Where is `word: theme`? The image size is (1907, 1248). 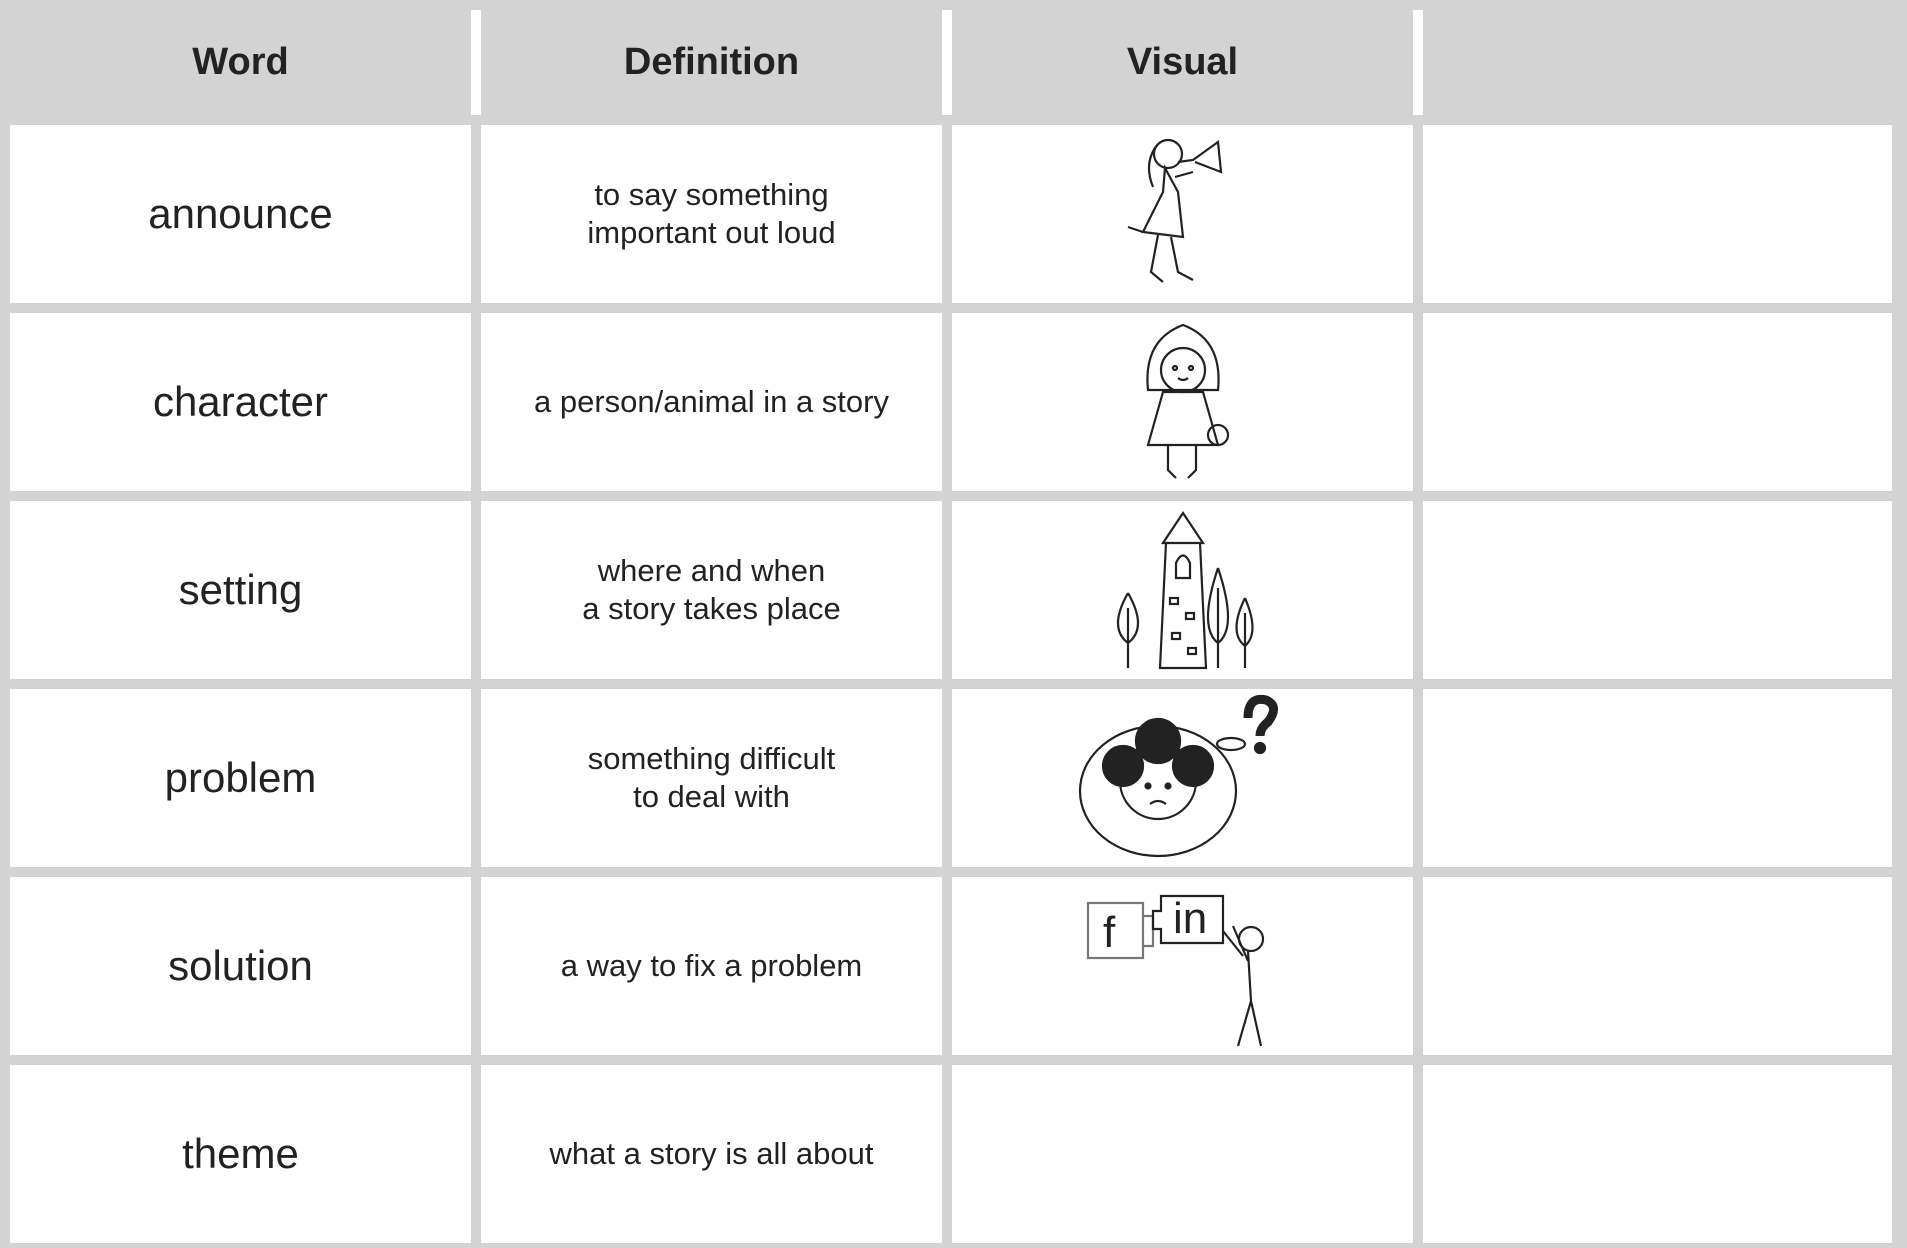 word: theme is located at coordinates (240, 1153).